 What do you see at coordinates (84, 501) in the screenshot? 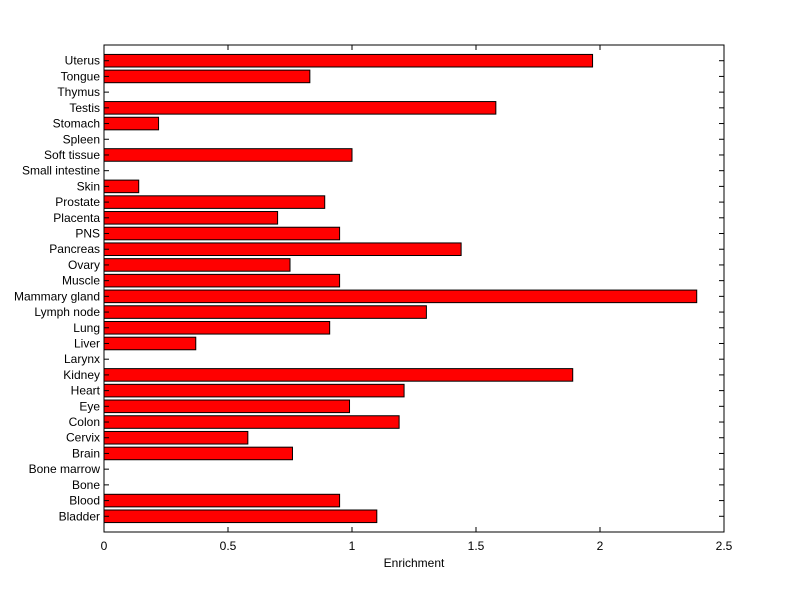
I see `y-tick-label-blood: Blood` at bounding box center [84, 501].